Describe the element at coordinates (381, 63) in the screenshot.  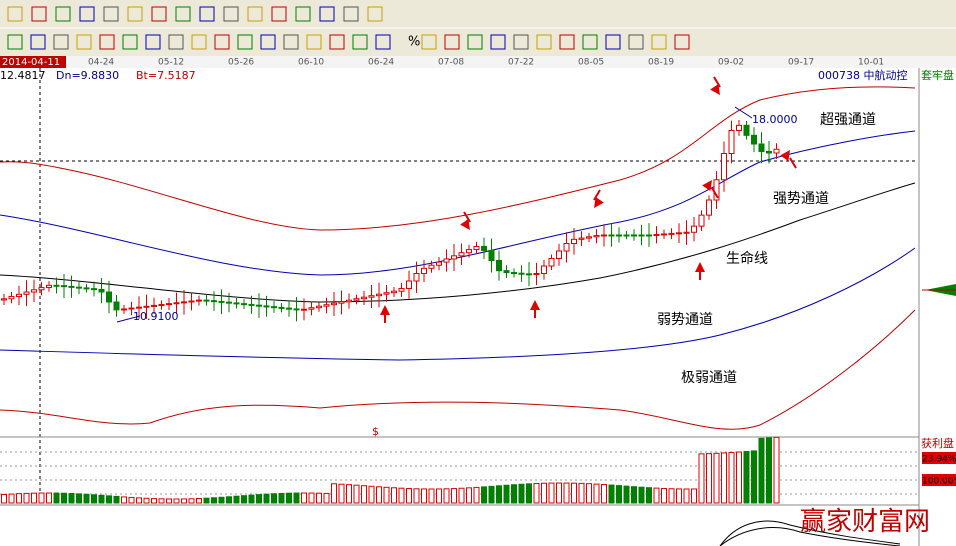
I see `timeline-date: 06-24` at that location.